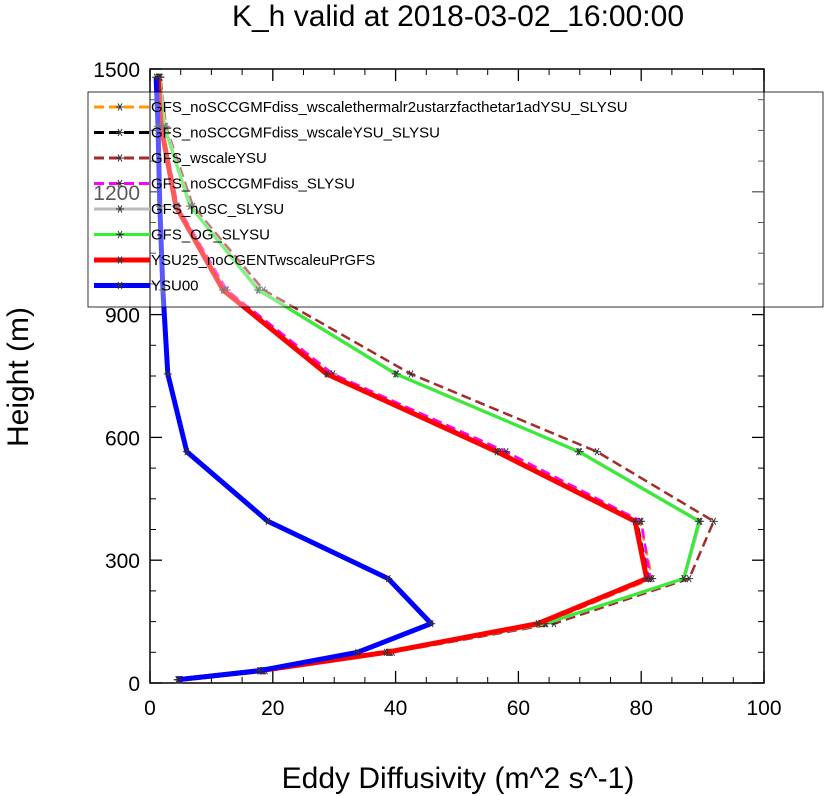  I want to click on x-tick-label: 40, so click(395, 708).